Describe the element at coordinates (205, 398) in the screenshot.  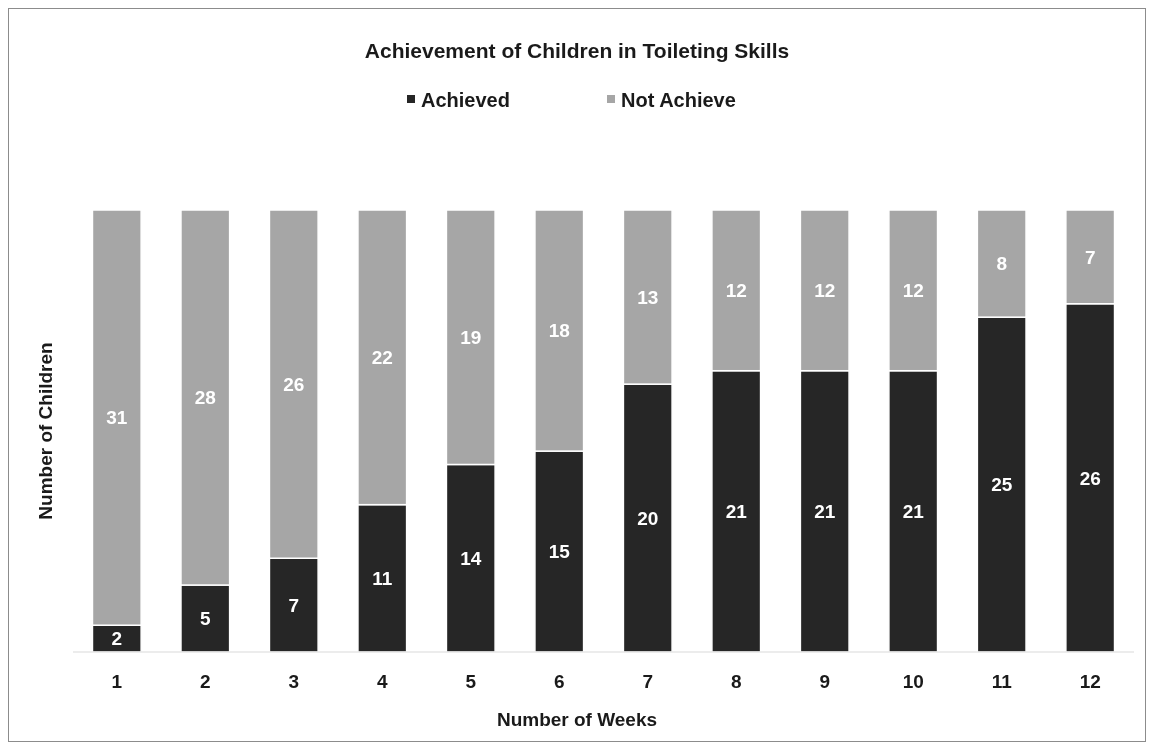
I see `data-label: 28` at that location.